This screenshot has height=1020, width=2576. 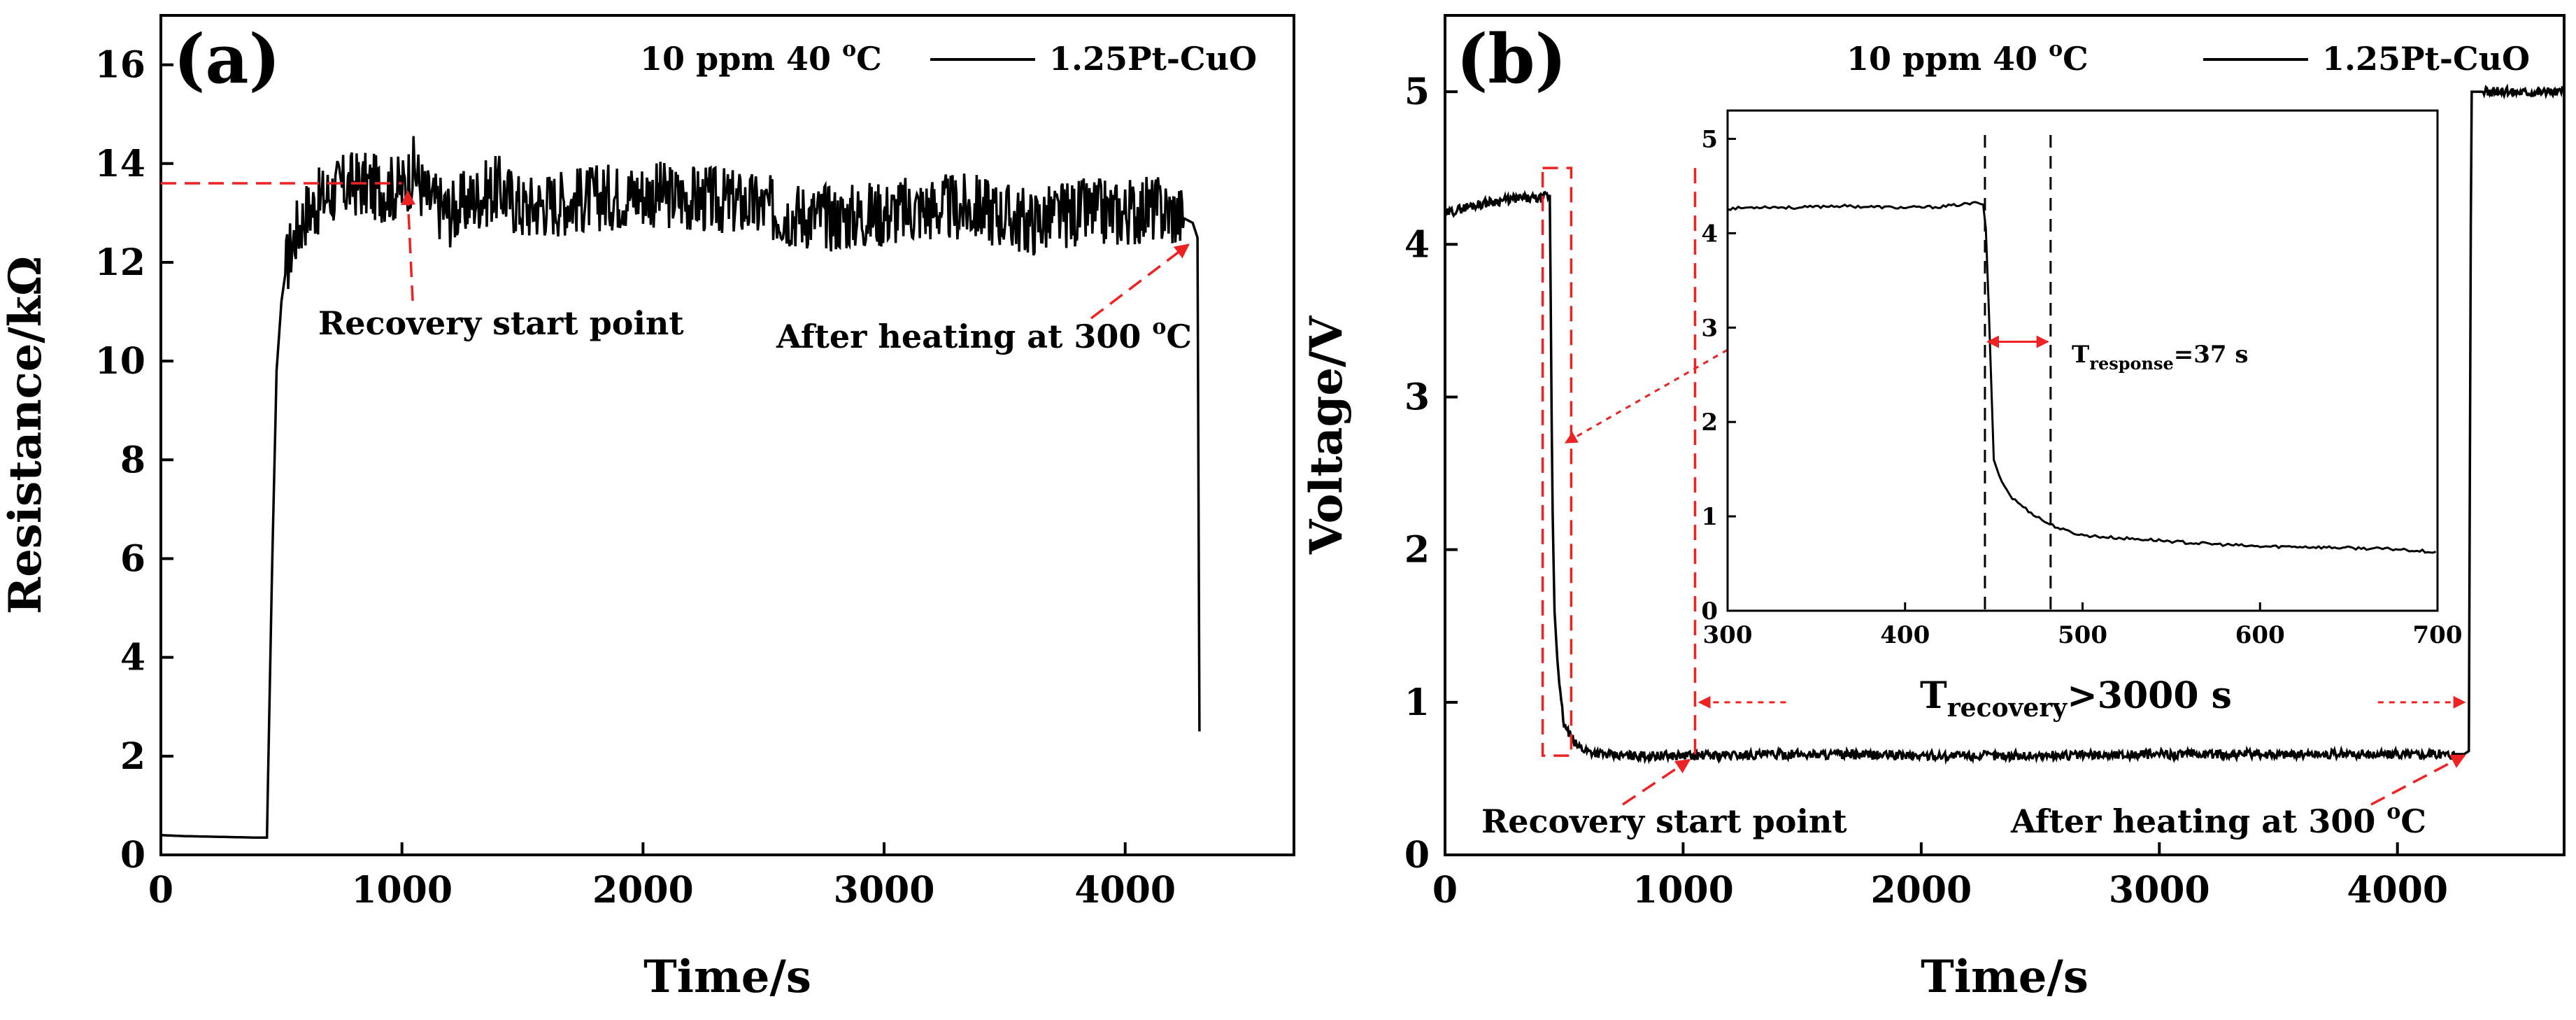 What do you see at coordinates (2004, 977) in the screenshot?
I see `panel-b-xlabel: Time/s` at bounding box center [2004, 977].